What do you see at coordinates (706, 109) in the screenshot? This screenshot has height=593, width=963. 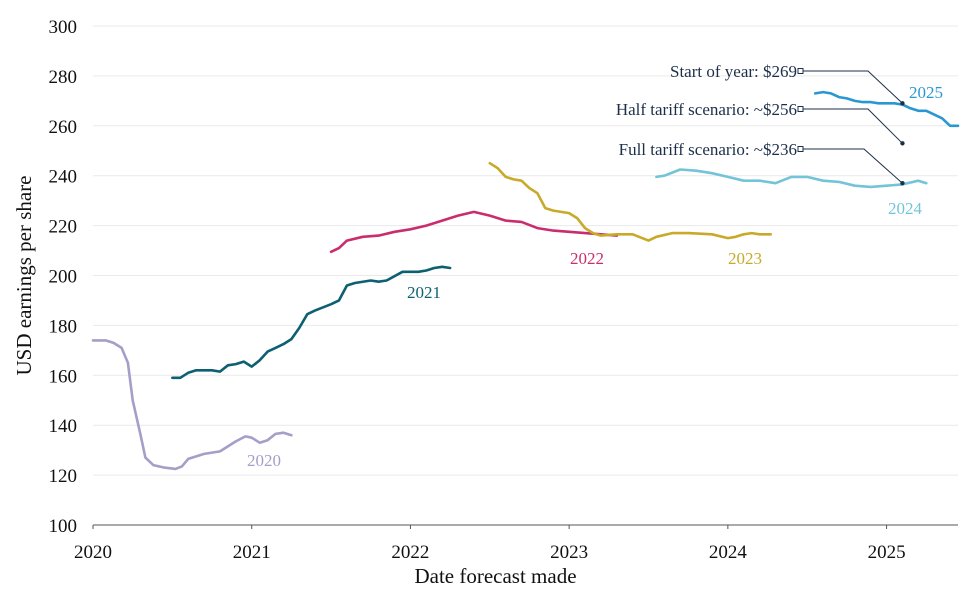 I see `annotation-label: Half tariff scenario: ~$256` at bounding box center [706, 109].